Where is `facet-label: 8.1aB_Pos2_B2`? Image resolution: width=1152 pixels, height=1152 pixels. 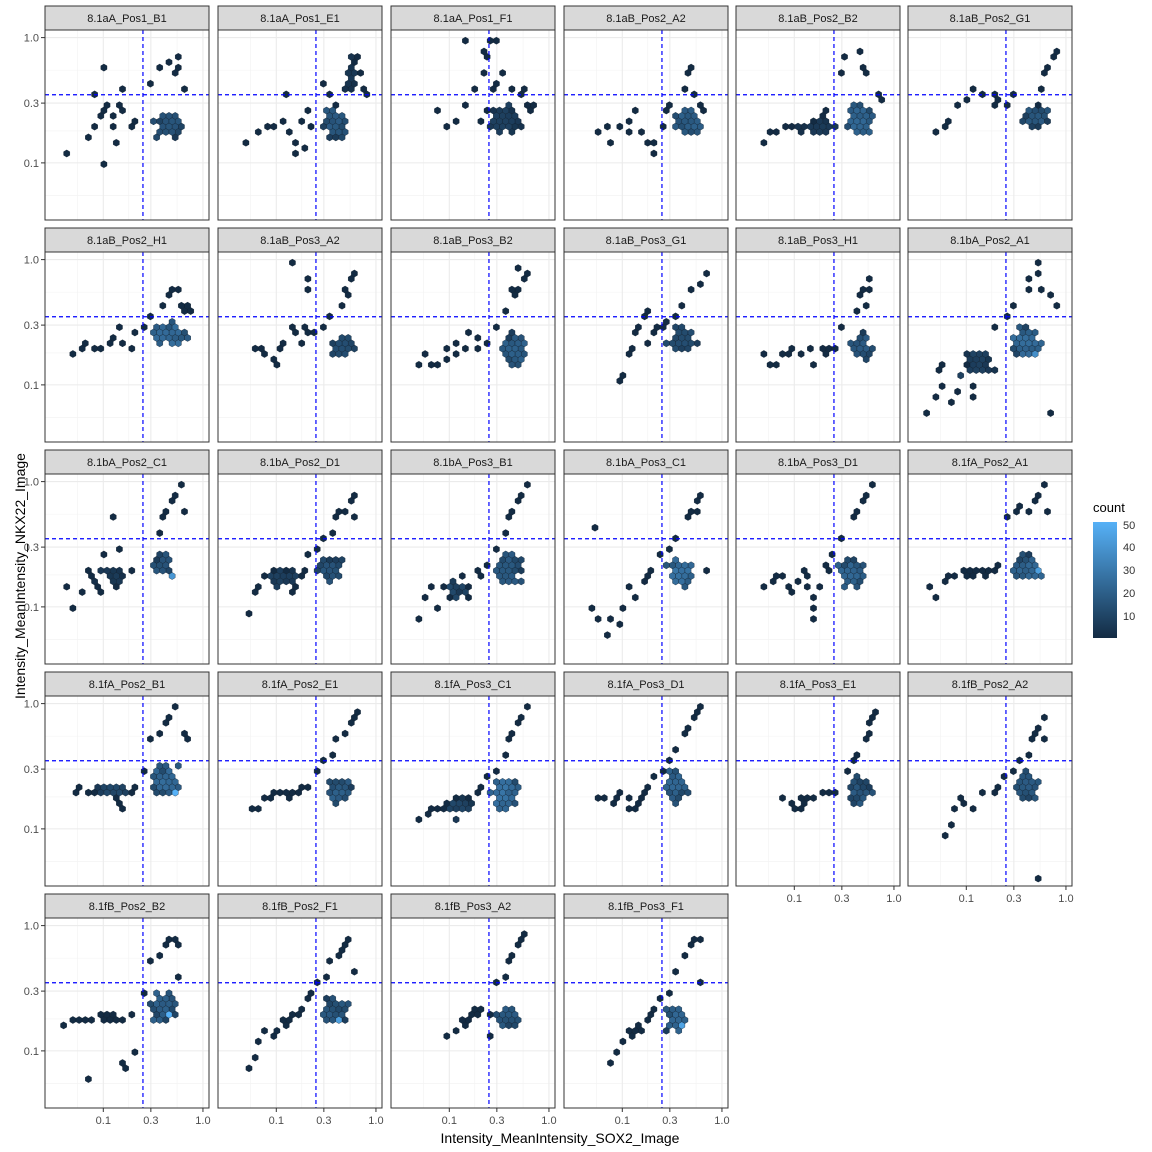
facet-label: 8.1aB_Pos2_B2 is located at coordinates (818, 19).